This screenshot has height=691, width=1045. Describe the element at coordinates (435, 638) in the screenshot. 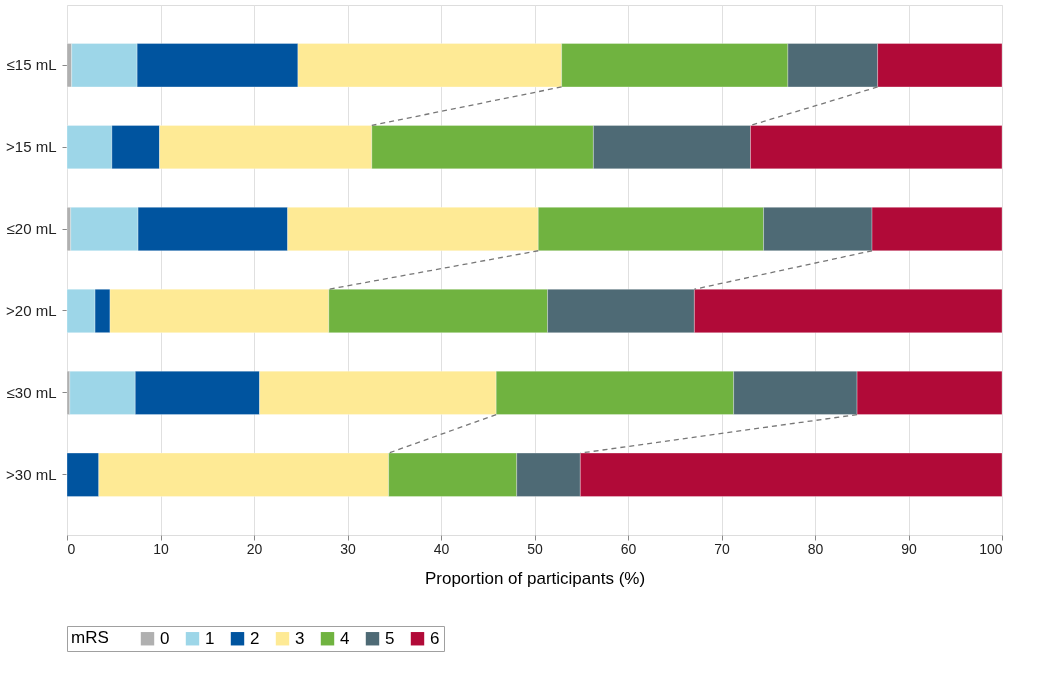

I see `legend-label: 6` at that location.